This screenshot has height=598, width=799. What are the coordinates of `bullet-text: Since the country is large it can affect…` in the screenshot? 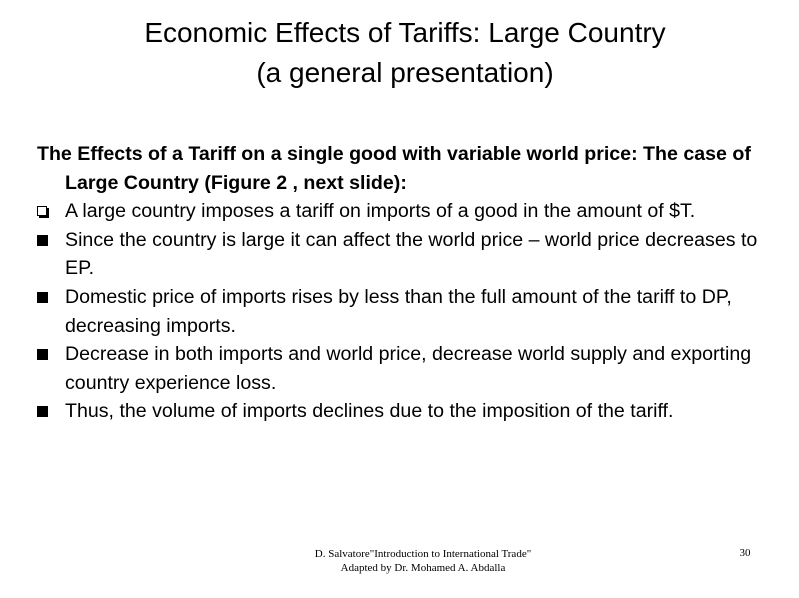 It's located at (411, 254).